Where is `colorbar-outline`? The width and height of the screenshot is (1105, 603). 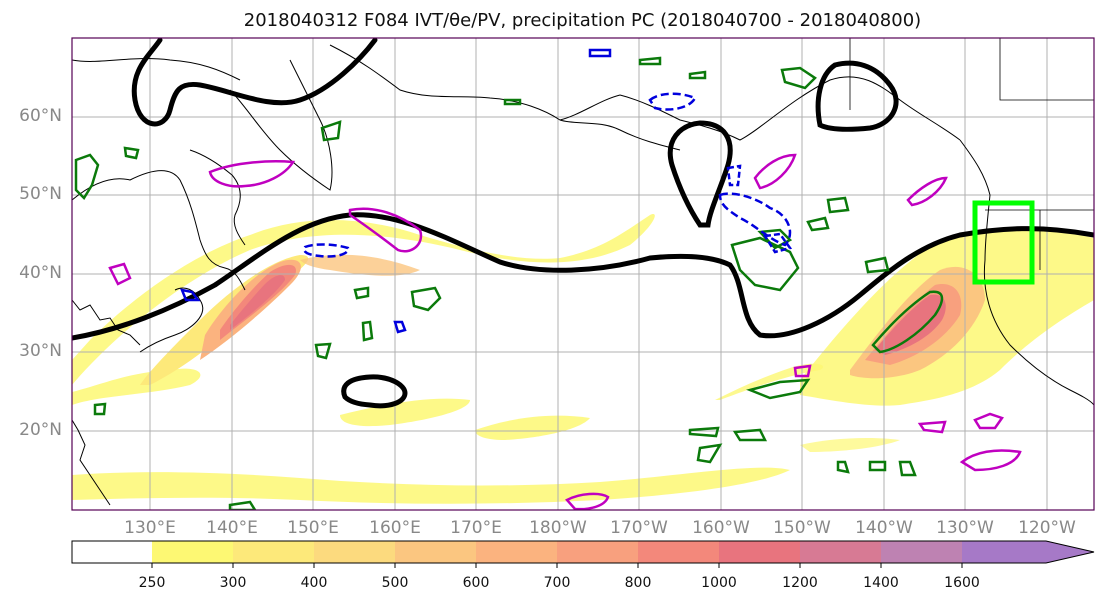
colorbar-outline is located at coordinates (583, 552).